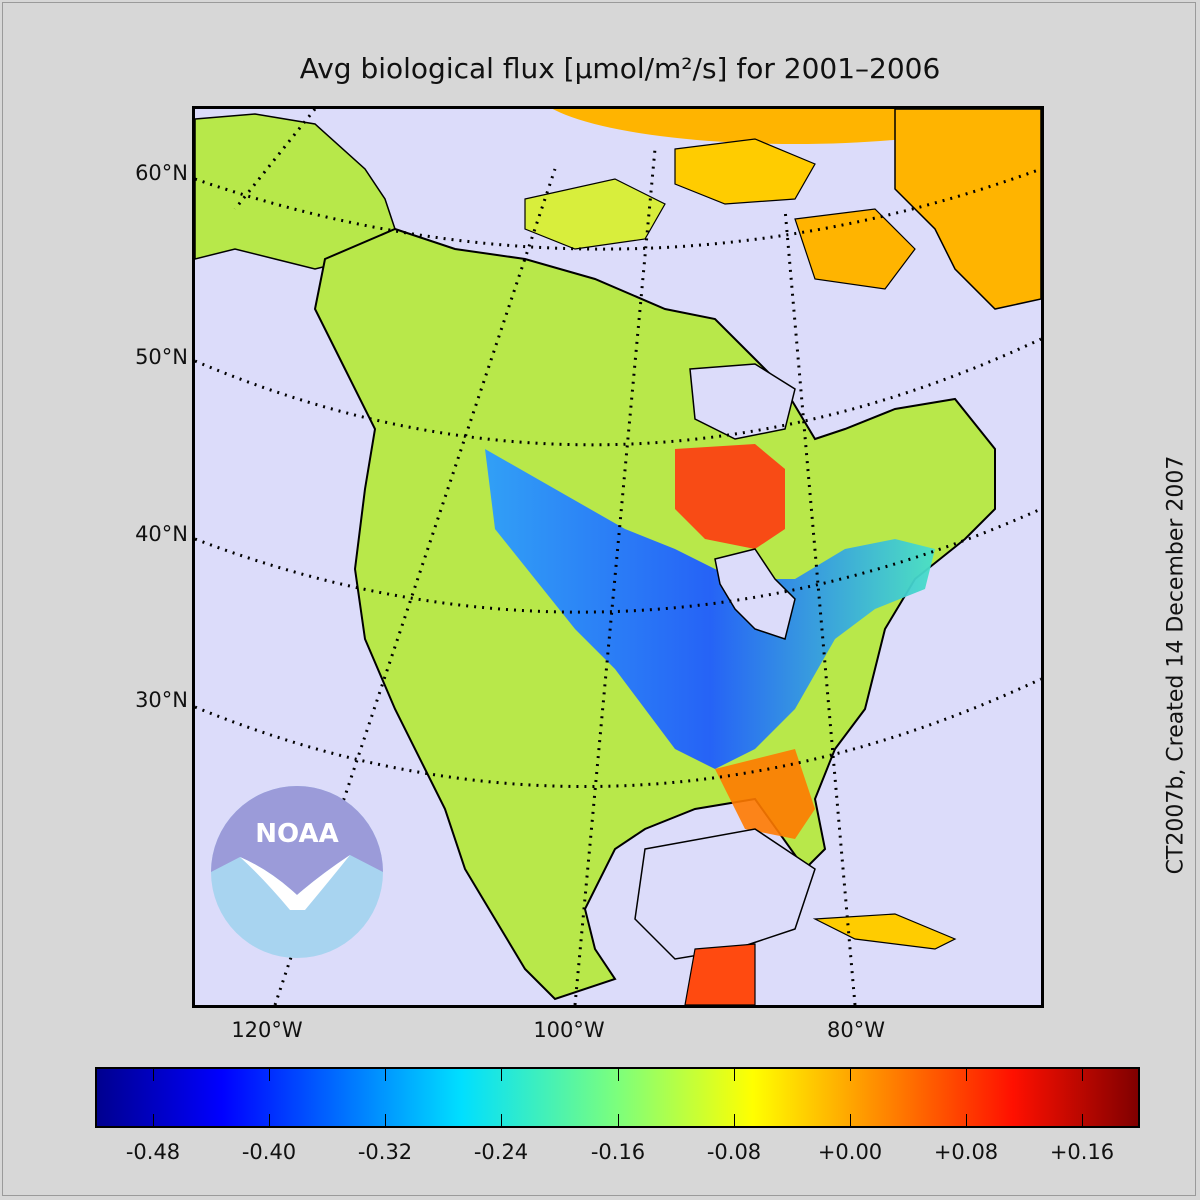  I want to click on lat-label-30n: 30°N, so click(161, 700).